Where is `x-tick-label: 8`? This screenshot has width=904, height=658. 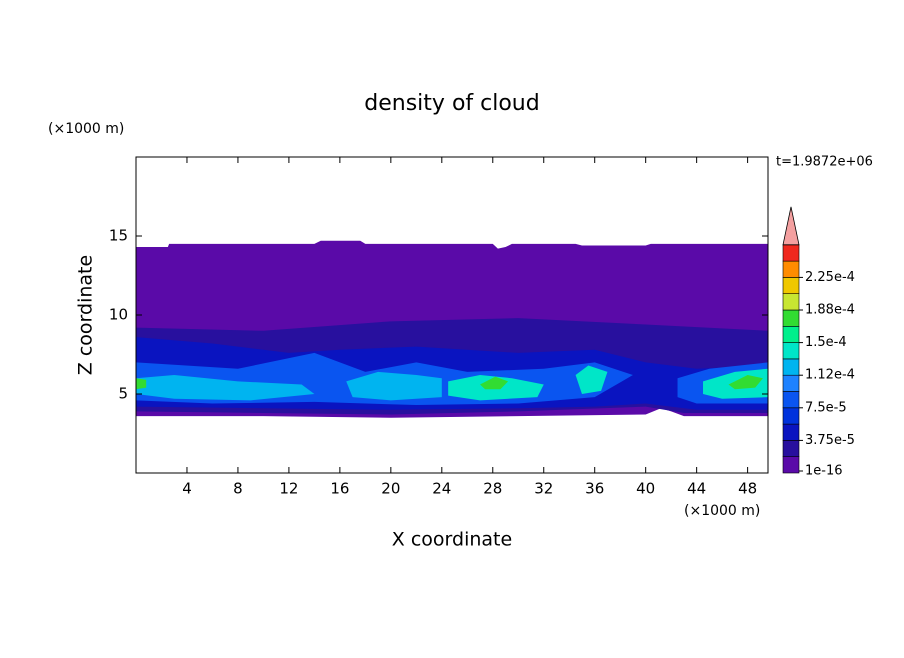 x-tick-label: 8 is located at coordinates (238, 489).